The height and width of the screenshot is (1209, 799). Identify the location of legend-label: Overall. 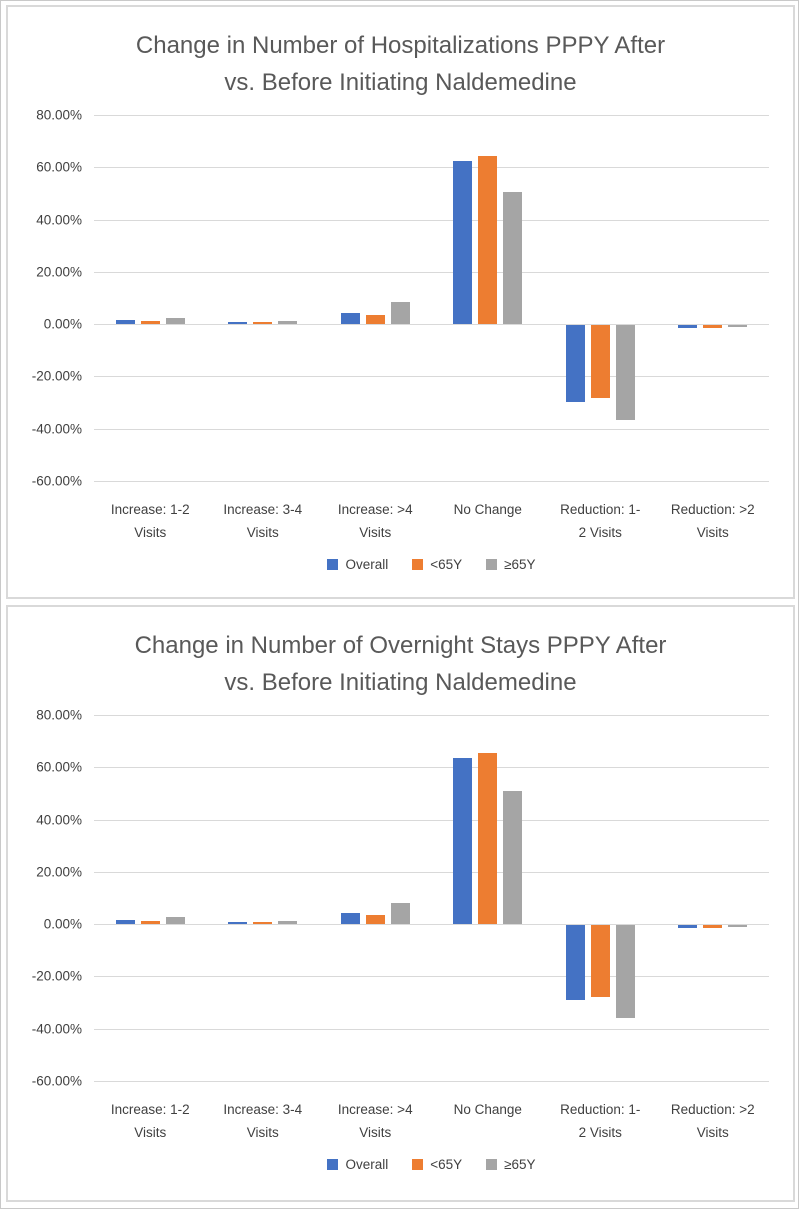
(367, 564).